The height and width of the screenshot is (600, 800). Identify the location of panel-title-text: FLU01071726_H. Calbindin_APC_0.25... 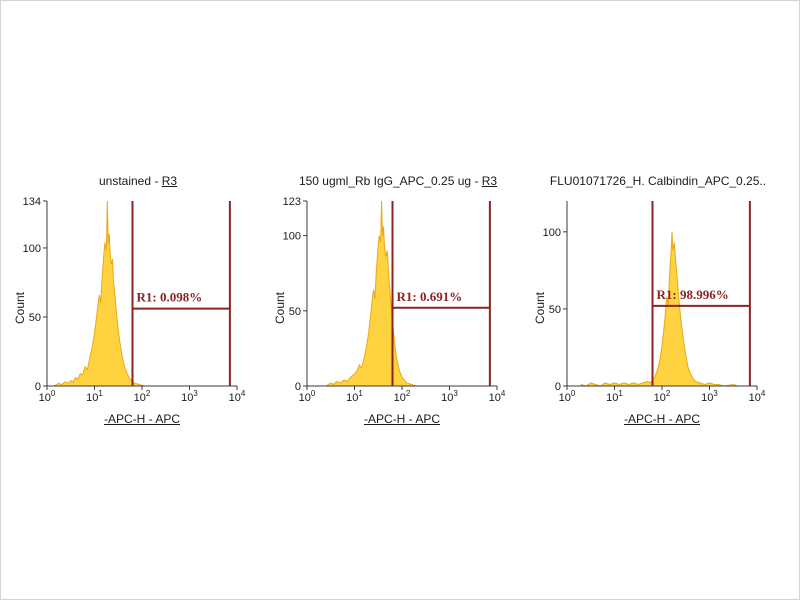
(658, 181).